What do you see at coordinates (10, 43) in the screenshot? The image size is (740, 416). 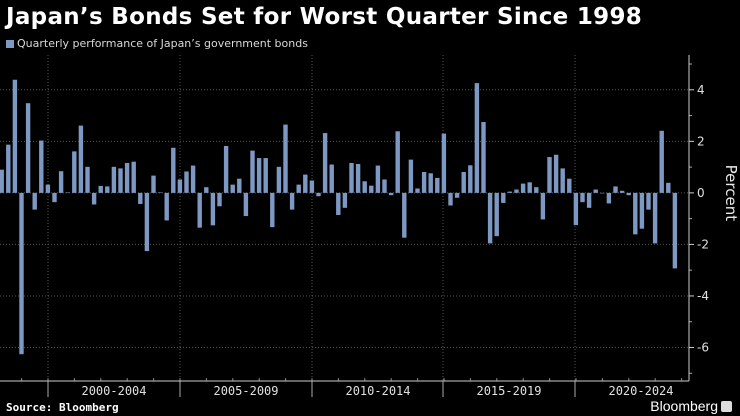 I see `legend-swatch` at bounding box center [10, 43].